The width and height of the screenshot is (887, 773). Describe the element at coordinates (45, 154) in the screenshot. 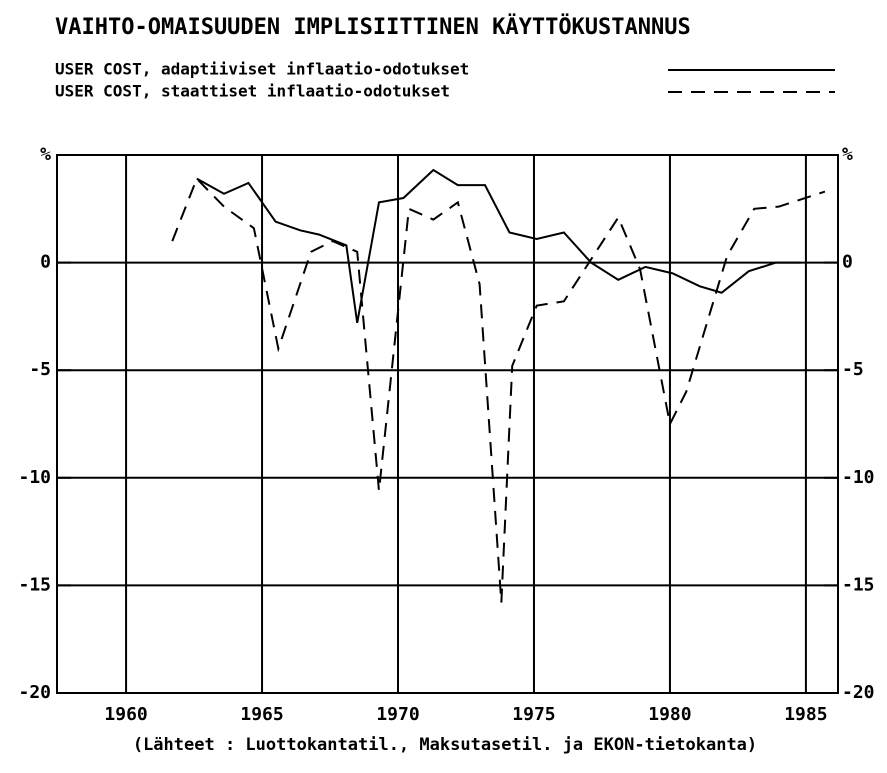

I see `y-tick-label: %` at that location.